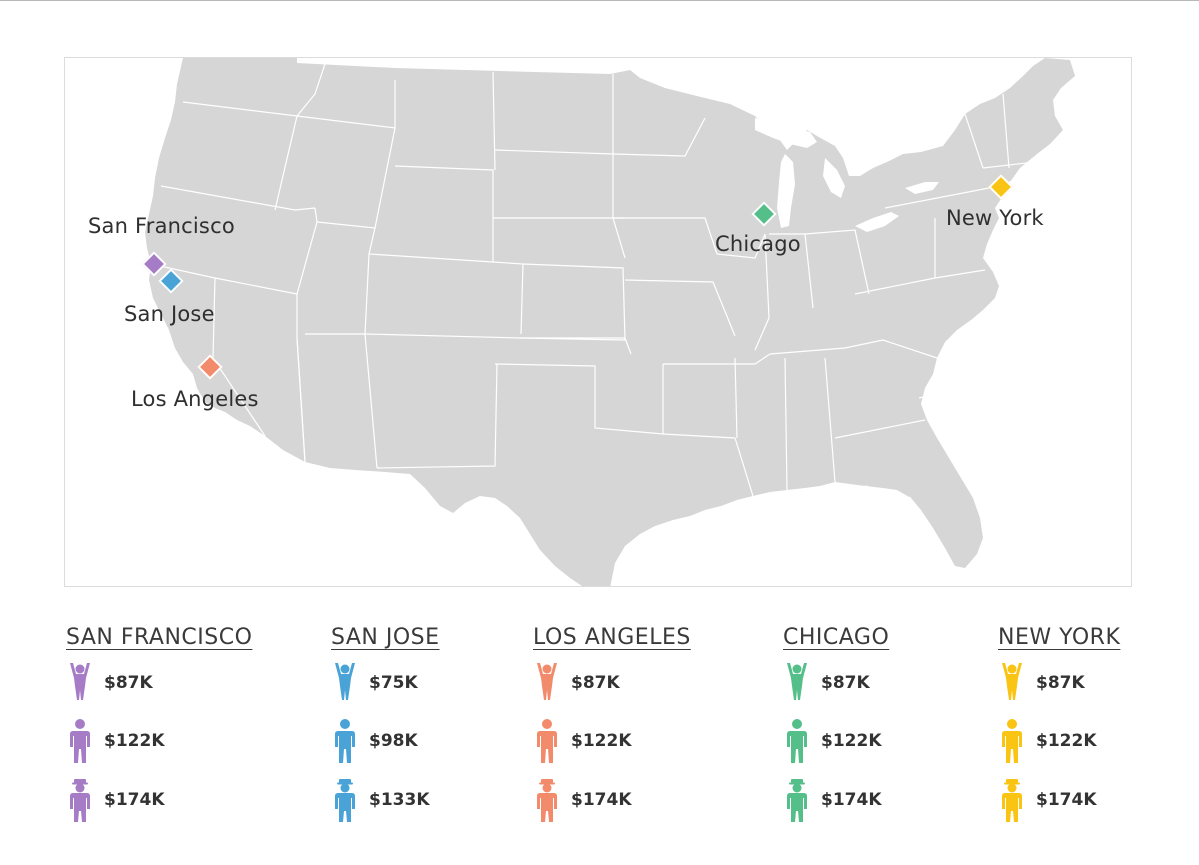 The width and height of the screenshot is (1199, 865). Describe the element at coordinates (1059, 637) in the screenshot. I see `legend-title: NEW YORK` at that location.